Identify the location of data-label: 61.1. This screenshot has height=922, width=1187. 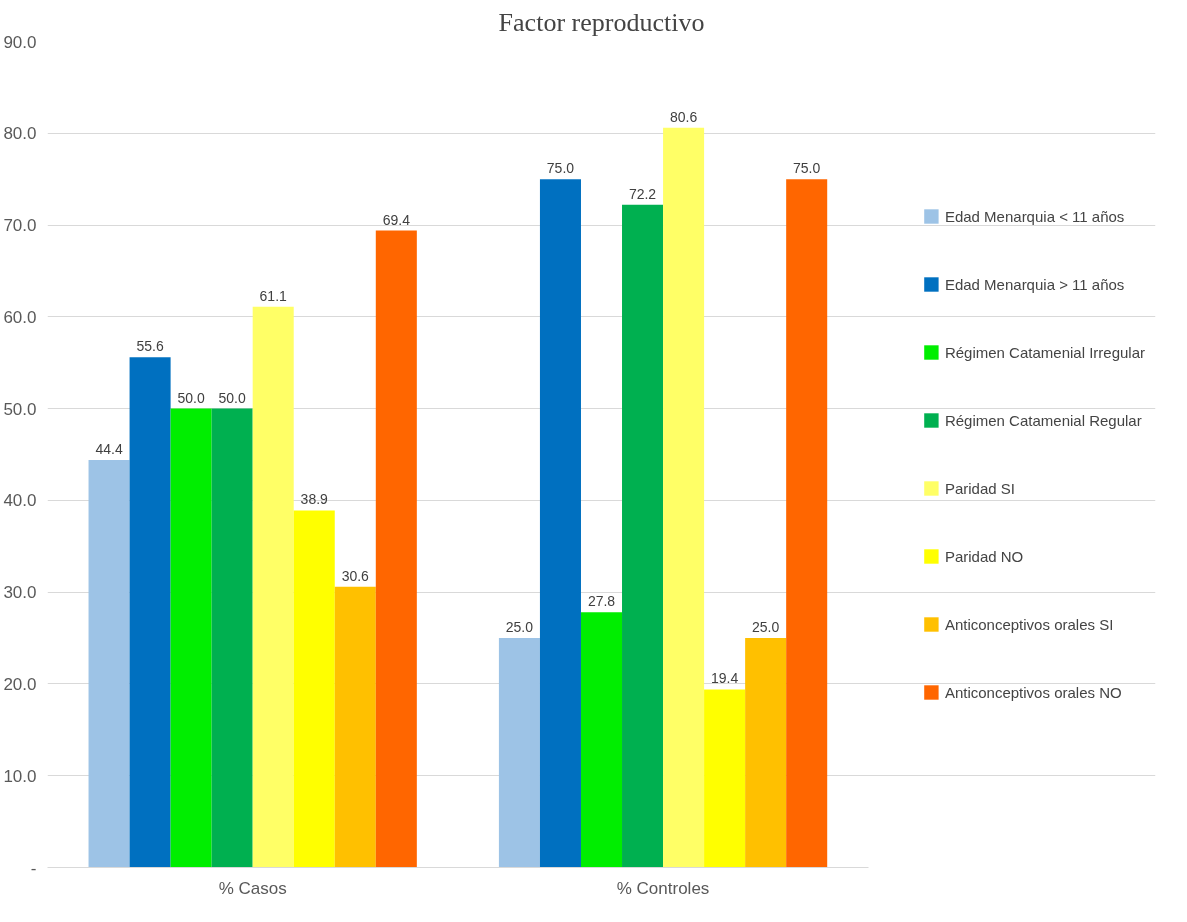
(273, 295).